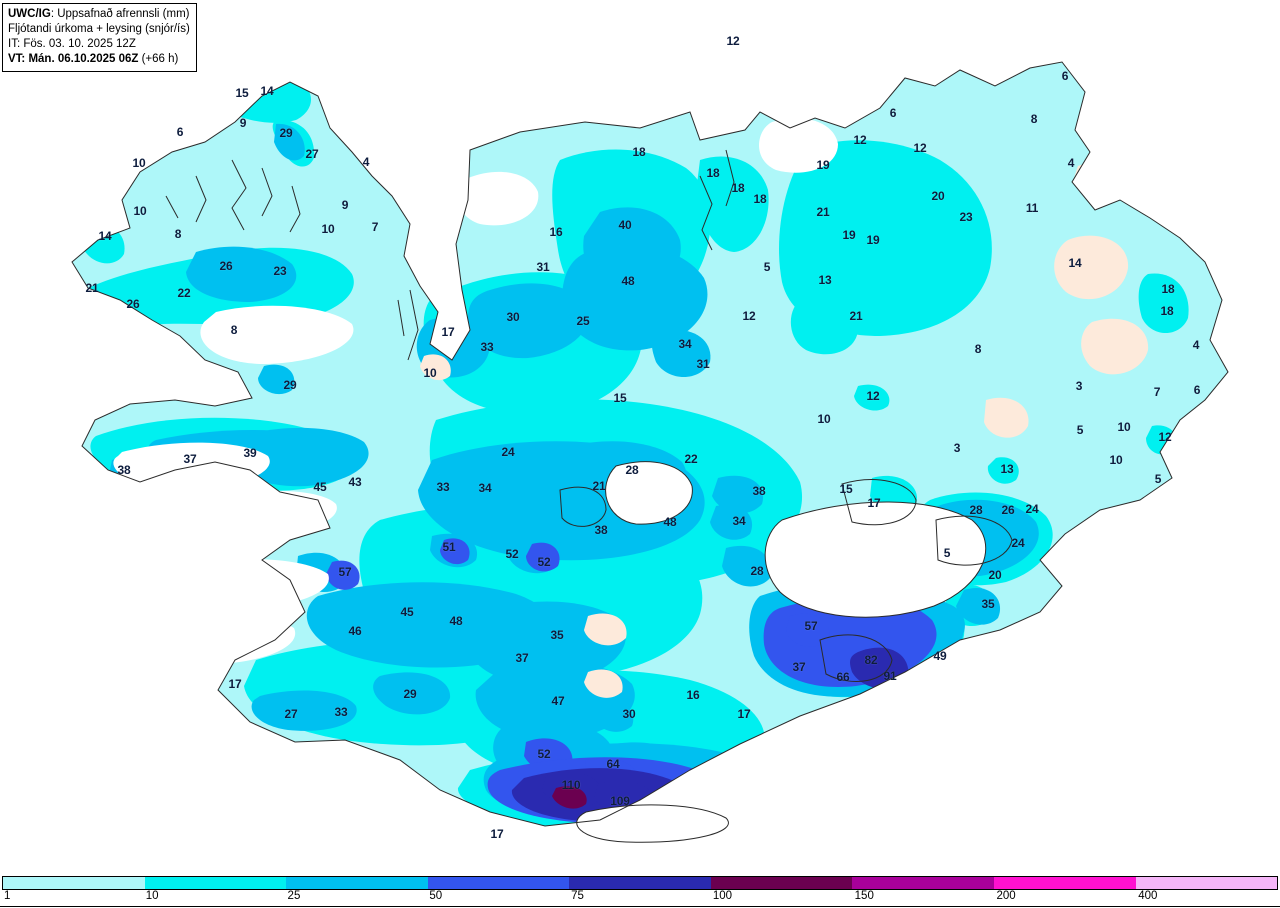 The width and height of the screenshot is (1280, 908). Describe the element at coordinates (99, 59) in the screenshot. I see `info-valid-line: VT: Mán. 06.10.2025 06Z (+66 h)` at that location.